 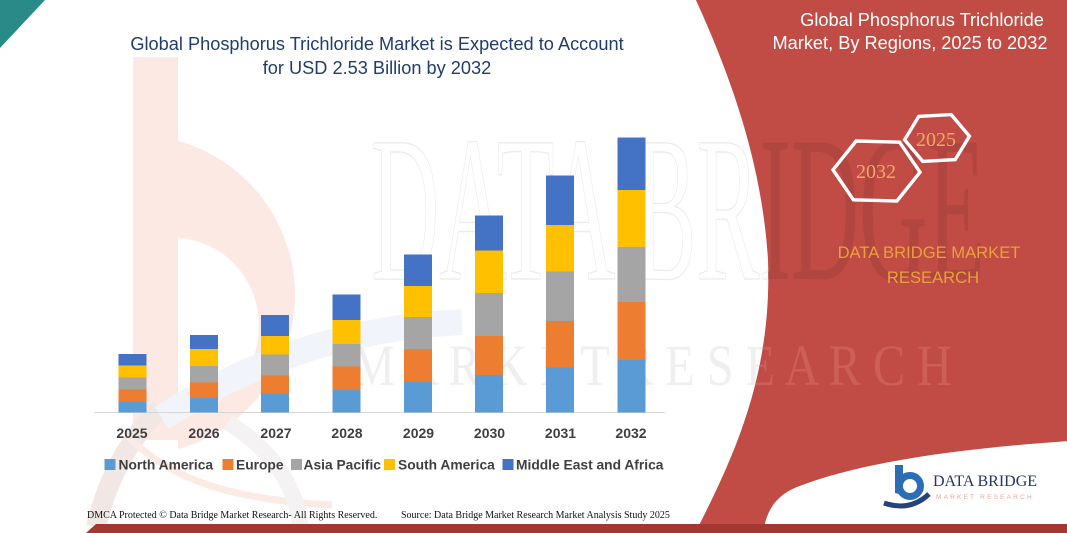 What do you see at coordinates (418, 433) in the screenshot?
I see `svg-text: 2029` at bounding box center [418, 433].